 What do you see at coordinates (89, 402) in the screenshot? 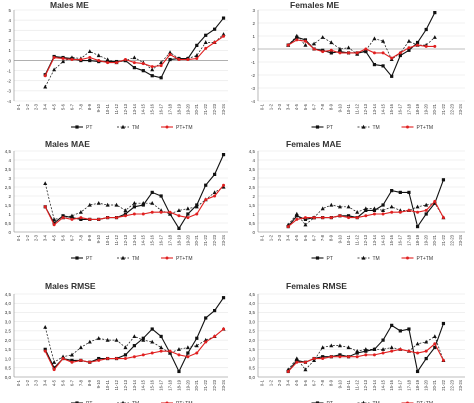
I see `legend-label: PT` at bounding box center [89, 402].